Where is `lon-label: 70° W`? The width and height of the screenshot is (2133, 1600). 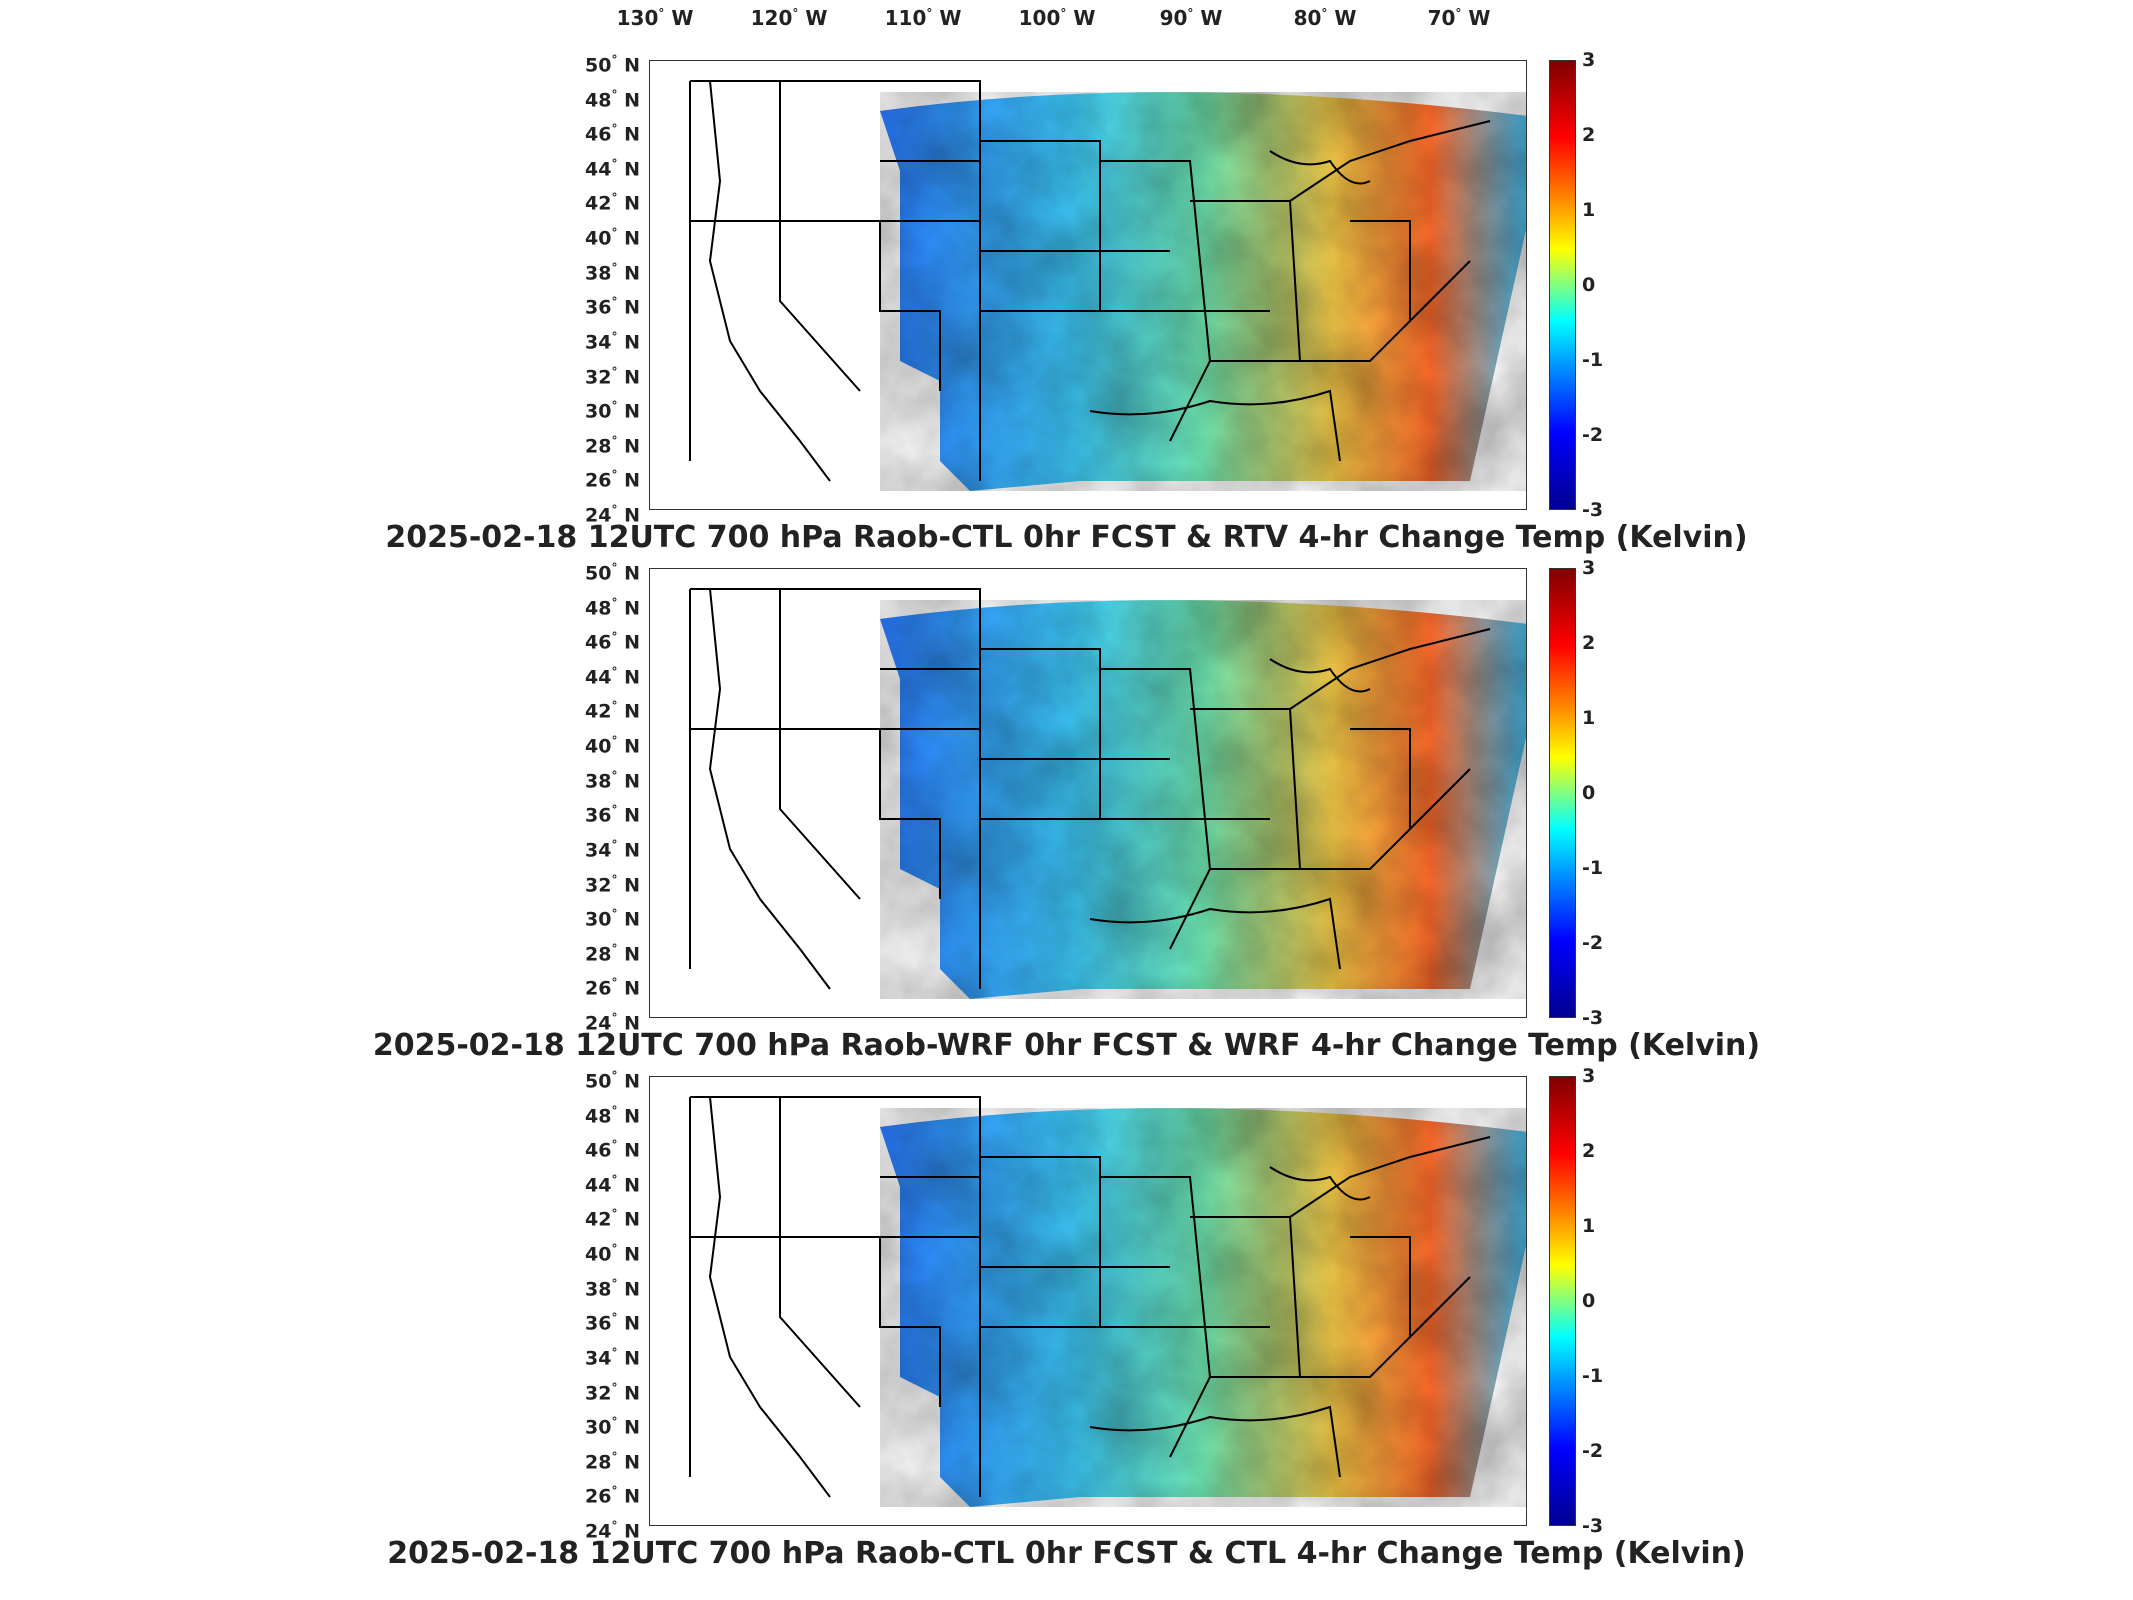
lon-label: 70° W is located at coordinates (1459, 18).